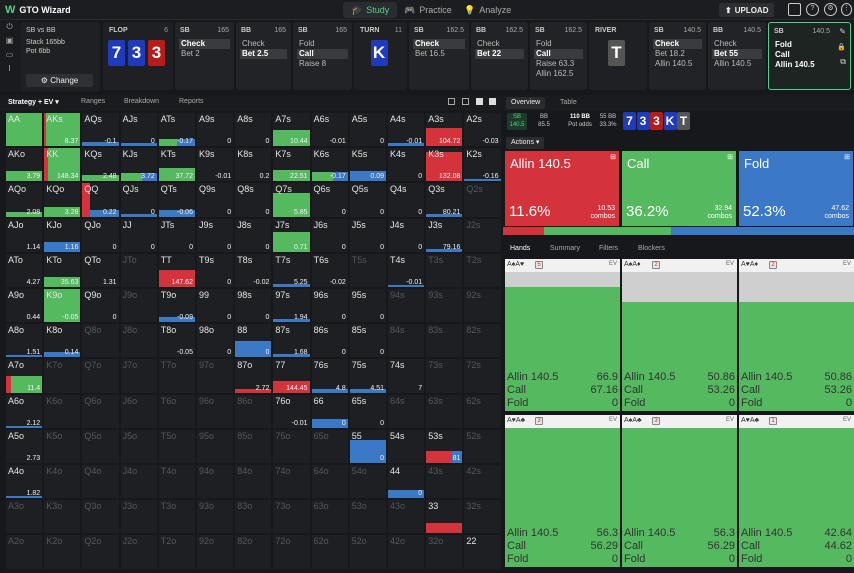  Describe the element at coordinates (782, 54) in the screenshot. I see `action-option: Call` at that location.